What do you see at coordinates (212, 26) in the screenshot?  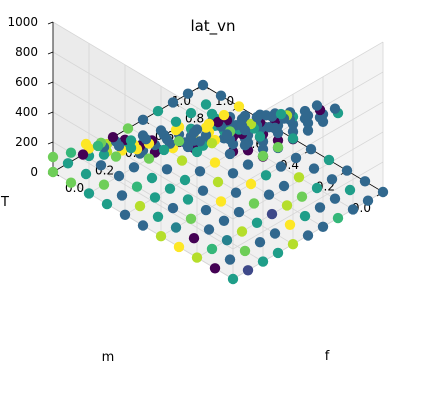 I see `chart-title: lat_vn` at bounding box center [212, 26].